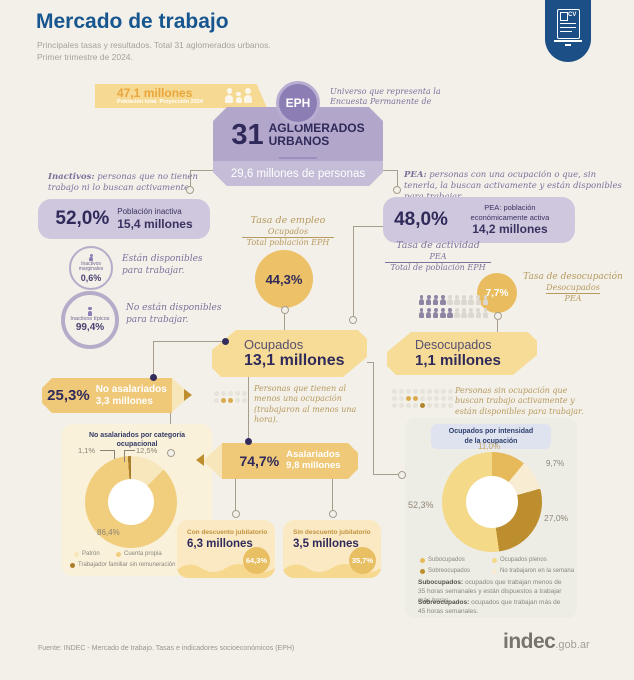 The width and height of the screenshot is (634, 680). I want to click on con-descuento-title: Con descuento jubilatorio, so click(227, 532).